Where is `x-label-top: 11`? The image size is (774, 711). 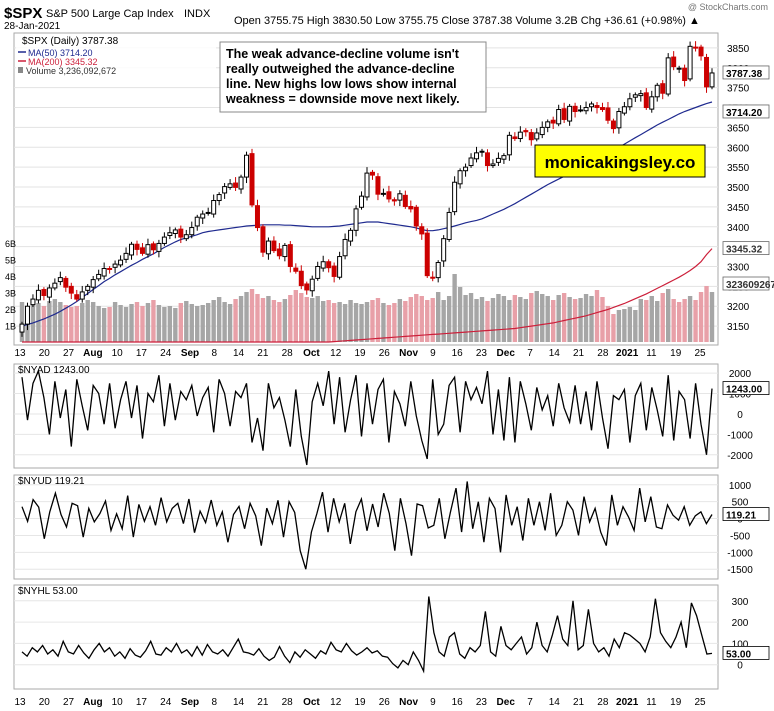
x-label-top: 11 is located at coordinates (651, 353).